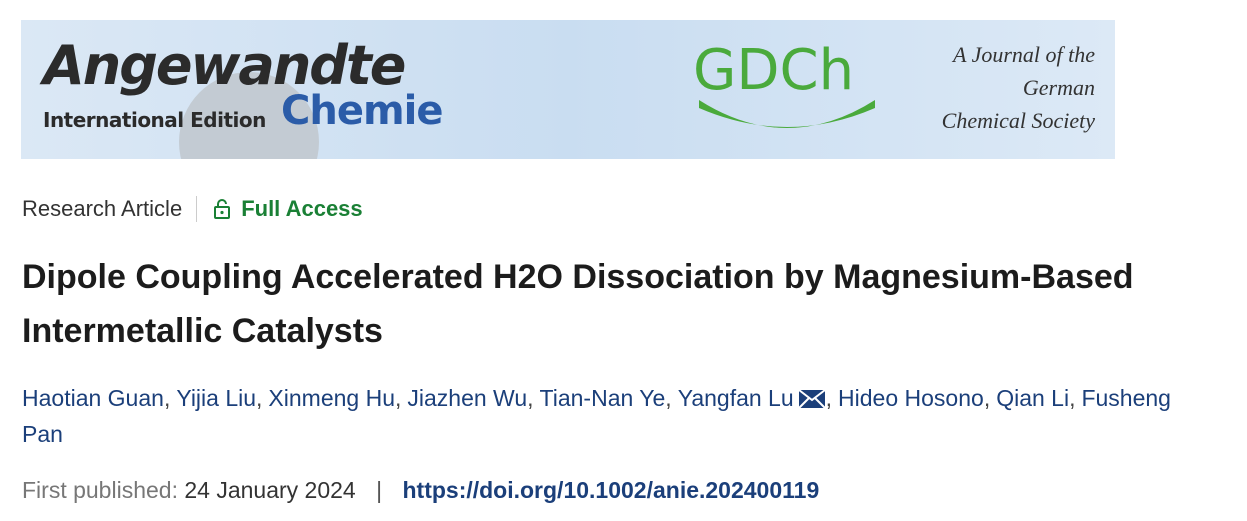 This screenshot has width=1247, height=521. Describe the element at coordinates (224, 65) in the screenshot. I see `journal-name: Angewandte` at that location.